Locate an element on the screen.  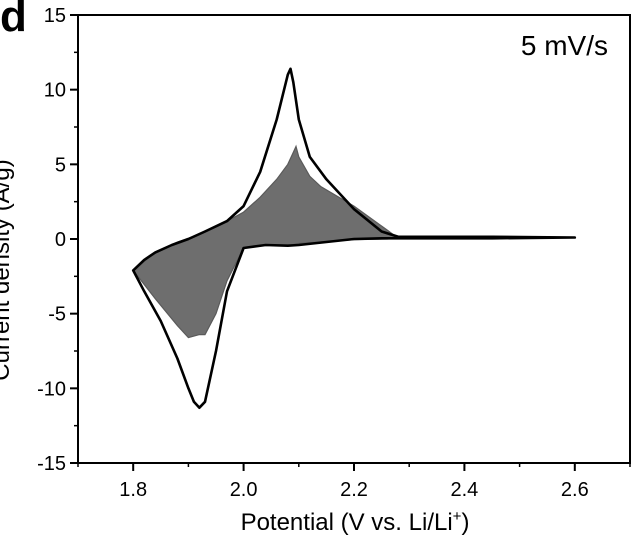
x-tick-label: 2.4 is located at coordinates (464, 490).